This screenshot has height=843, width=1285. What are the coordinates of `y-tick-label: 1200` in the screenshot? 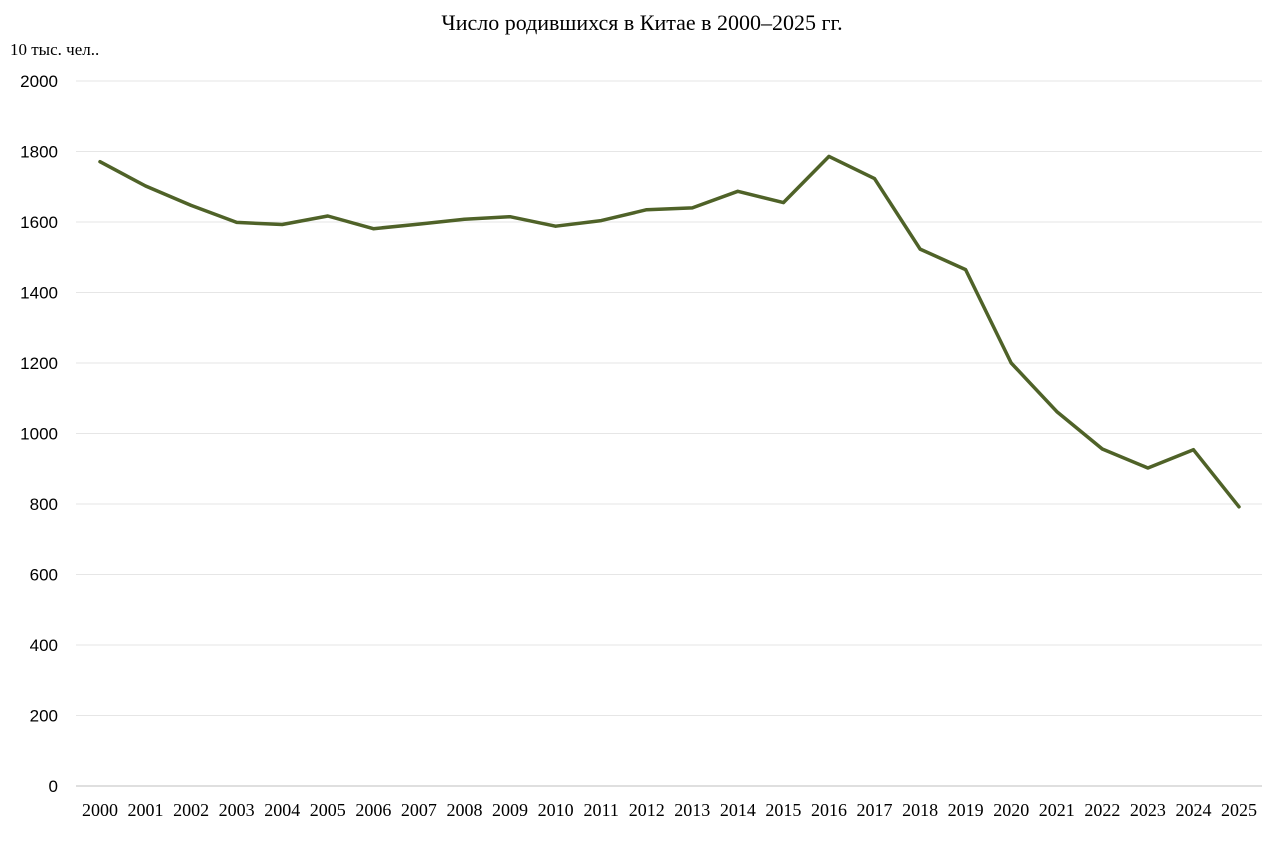 It's located at (39, 363).